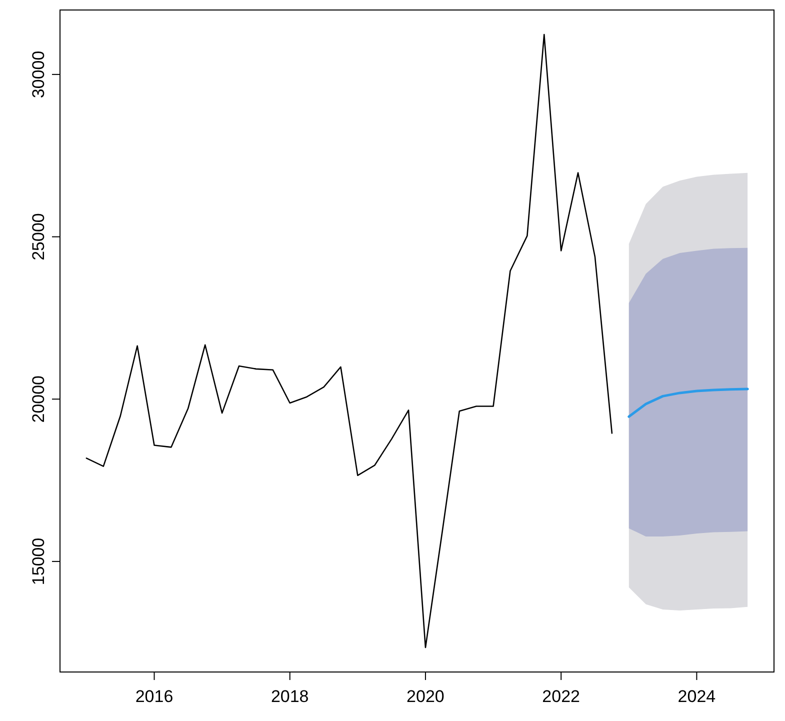  I want to click on y-tick-label: 20000, so click(38, 399).